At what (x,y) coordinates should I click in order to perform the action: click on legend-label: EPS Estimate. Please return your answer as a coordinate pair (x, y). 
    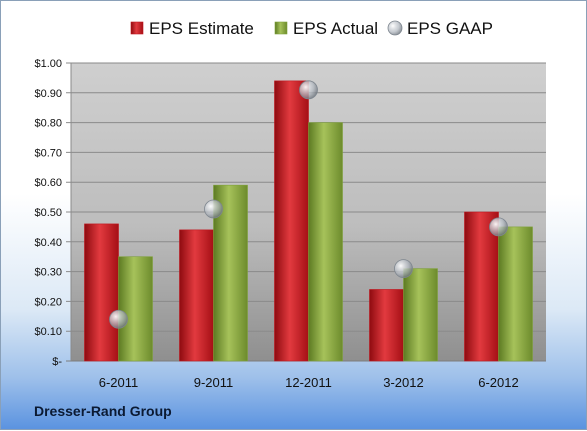
    Looking at the image, I should click on (201, 28).